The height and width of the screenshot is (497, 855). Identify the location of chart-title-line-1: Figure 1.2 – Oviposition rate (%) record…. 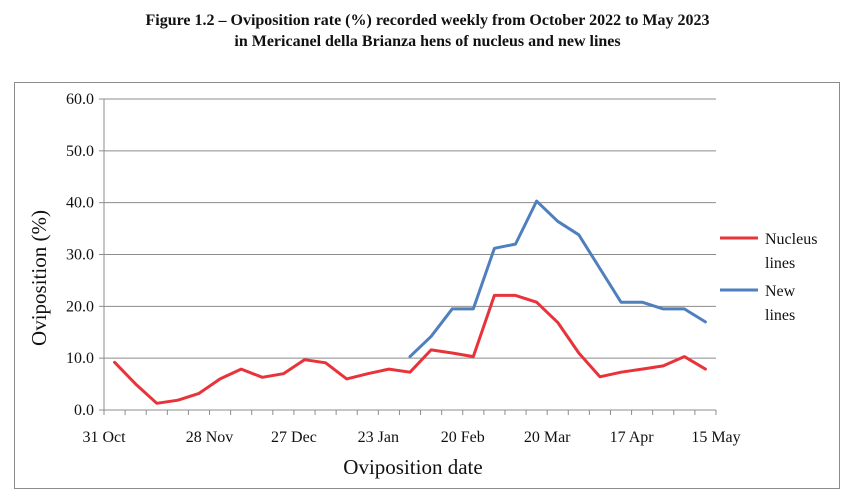
(427, 20).